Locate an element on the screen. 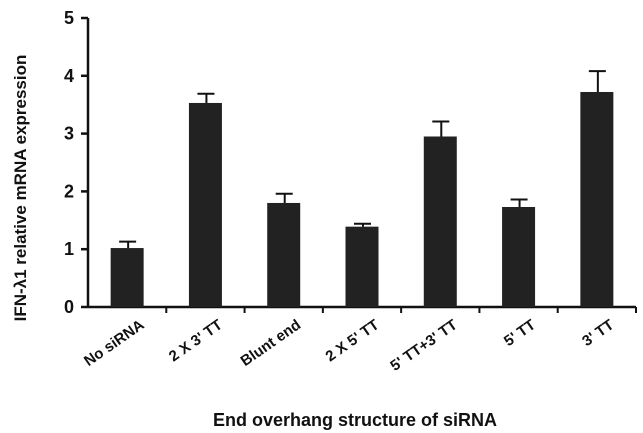 Image resolution: width=643 pixels, height=433 pixels. y-tick-label: 1 is located at coordinates (69, 249).